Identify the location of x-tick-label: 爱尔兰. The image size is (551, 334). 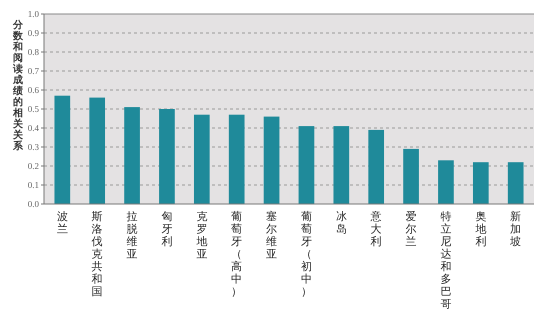
(411, 229).